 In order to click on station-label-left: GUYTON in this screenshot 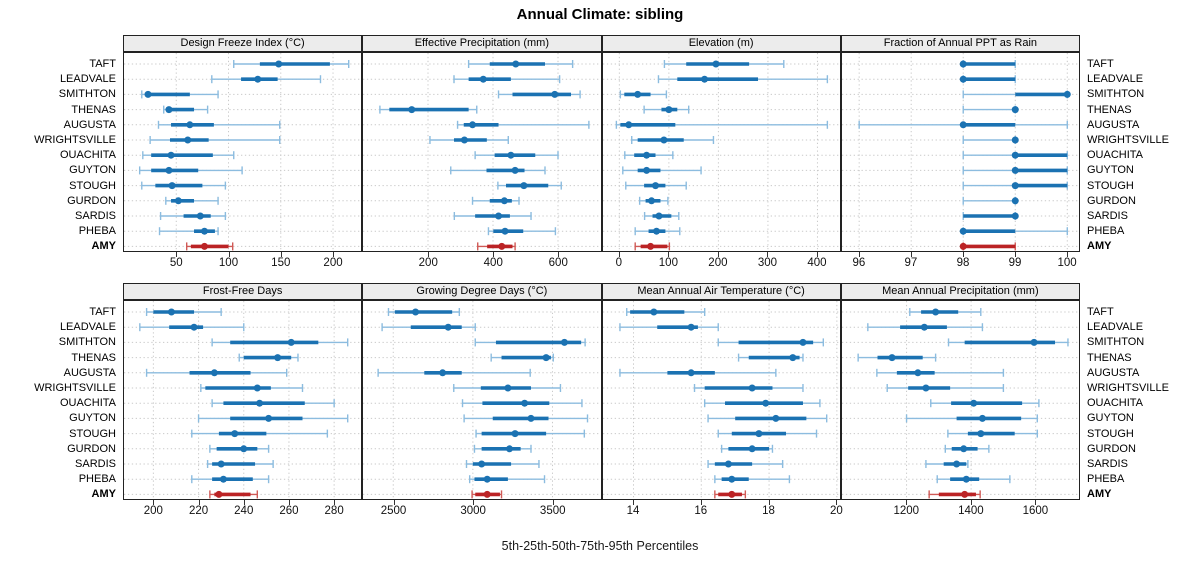, I will do `click(92, 418)`.